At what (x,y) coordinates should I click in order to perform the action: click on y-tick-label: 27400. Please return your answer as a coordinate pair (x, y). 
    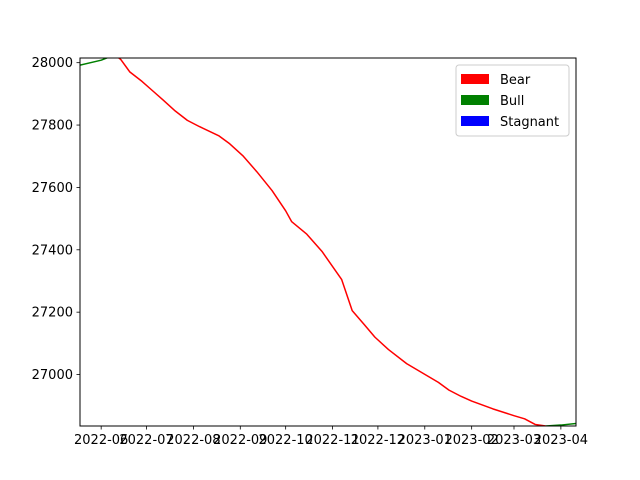
    Looking at the image, I should click on (52, 250).